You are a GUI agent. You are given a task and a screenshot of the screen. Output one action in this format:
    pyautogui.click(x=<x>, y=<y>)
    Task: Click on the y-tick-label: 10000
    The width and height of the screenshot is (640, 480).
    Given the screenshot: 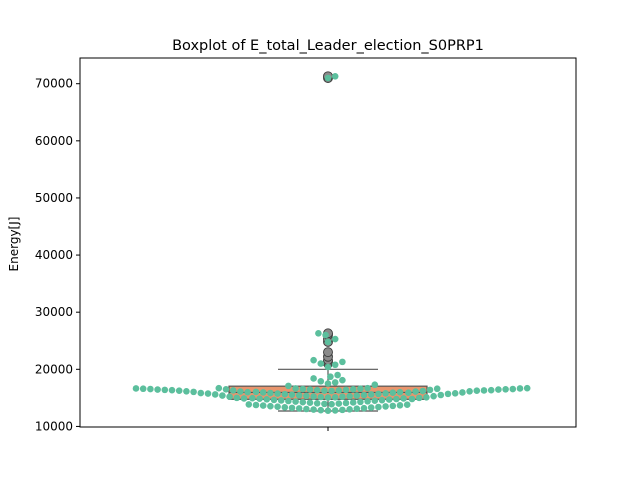 What is the action you would take?
    pyautogui.click(x=54, y=426)
    